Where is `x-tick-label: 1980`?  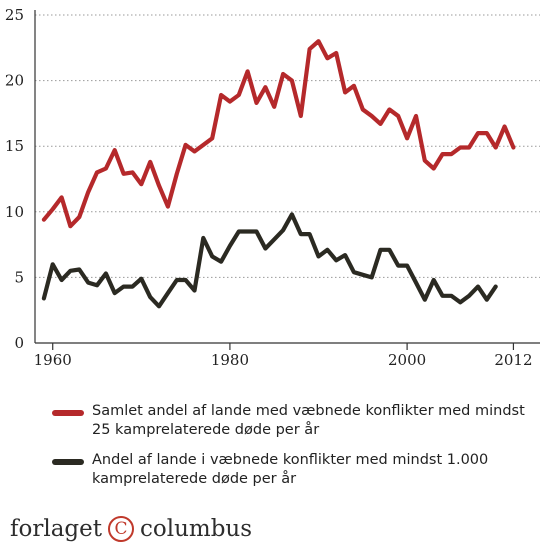
x-tick-label: 1980 is located at coordinates (230, 360).